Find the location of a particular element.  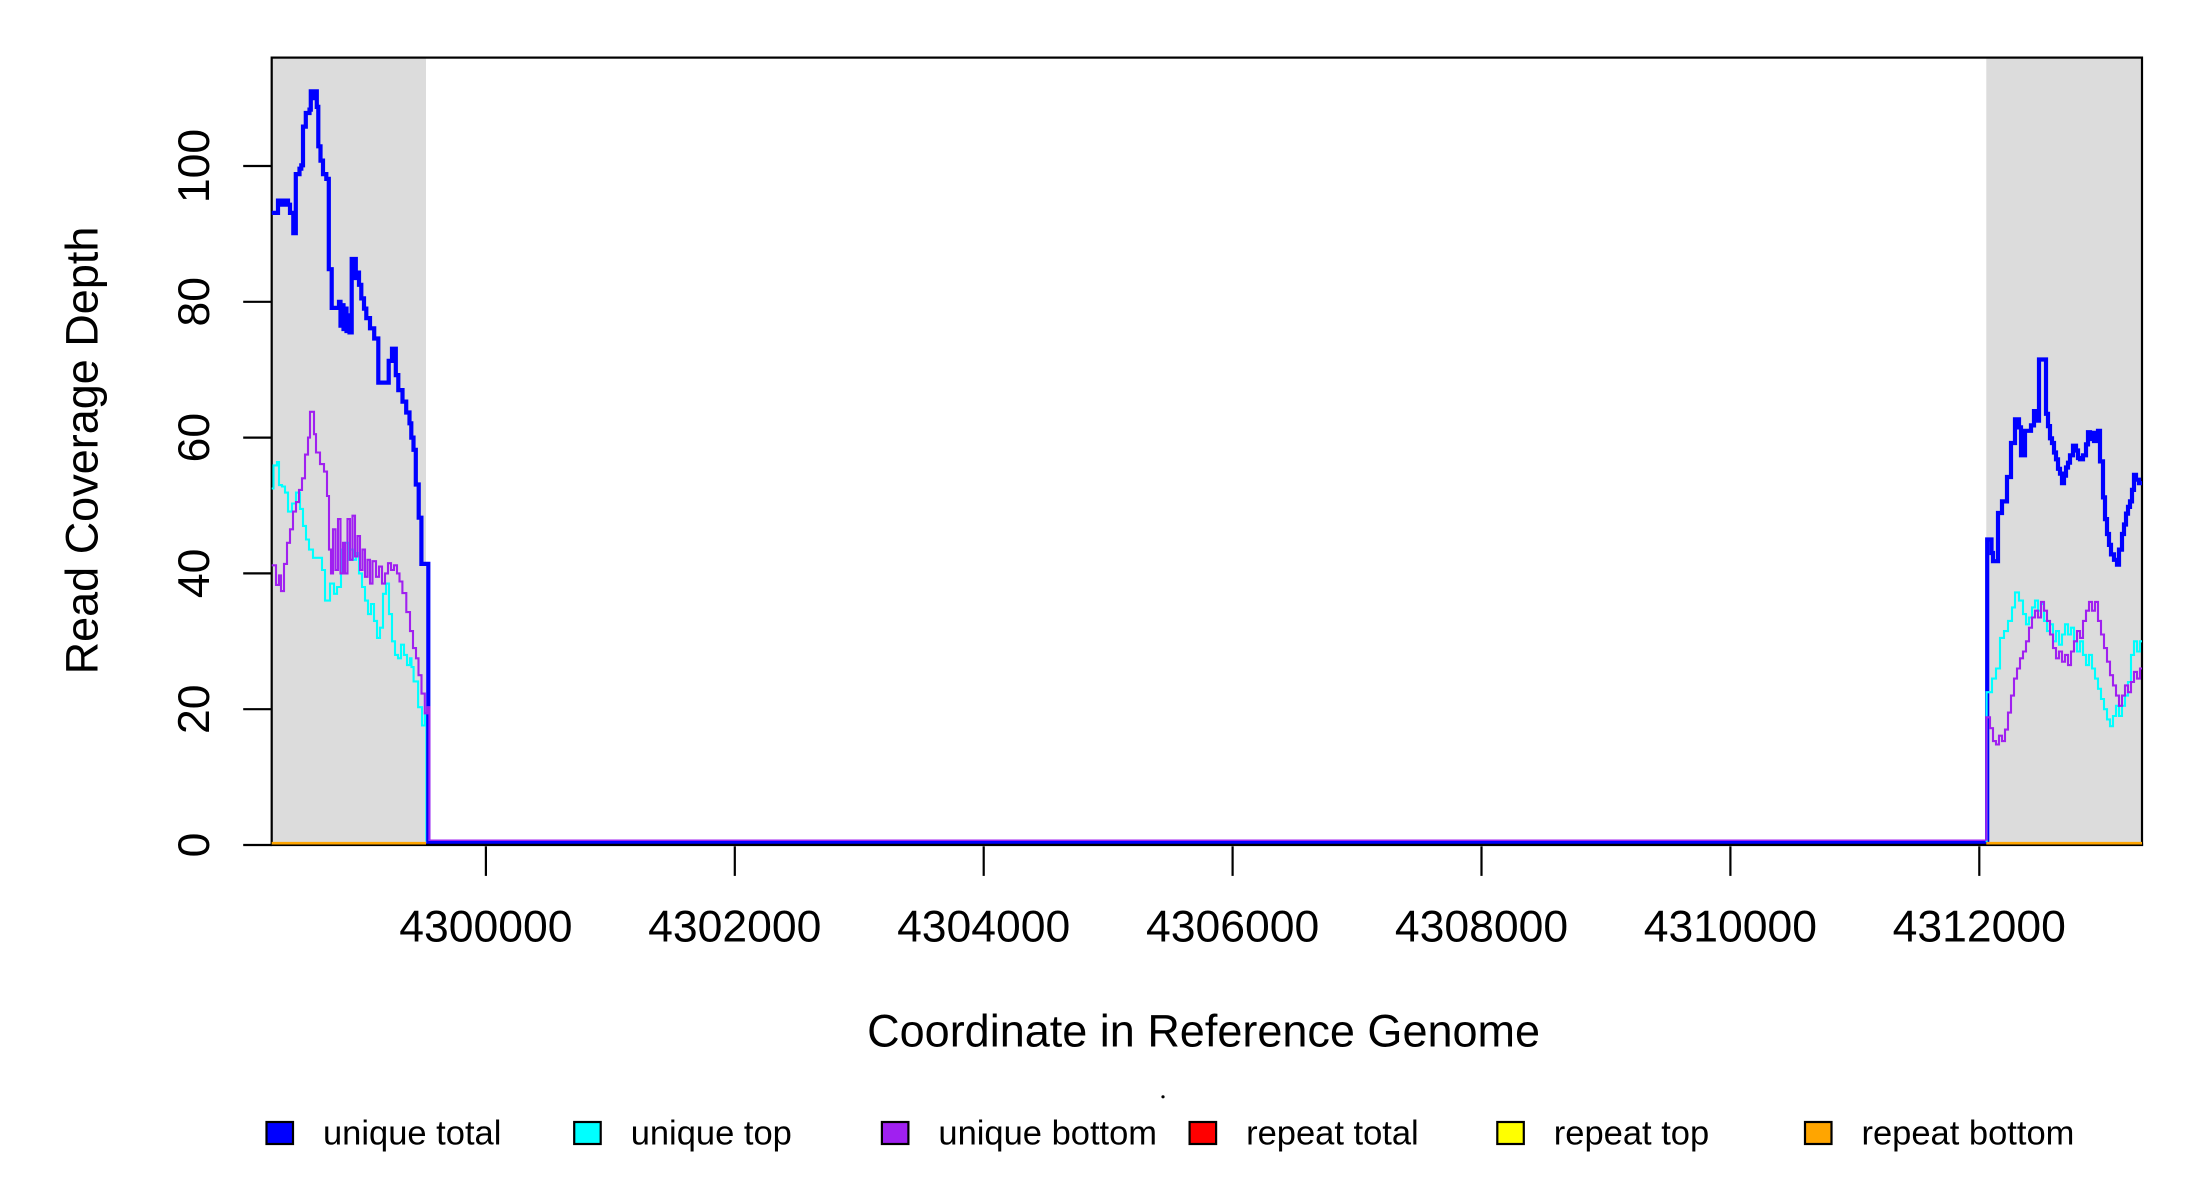

svg-text: 4308000 is located at coordinates (1481, 927).